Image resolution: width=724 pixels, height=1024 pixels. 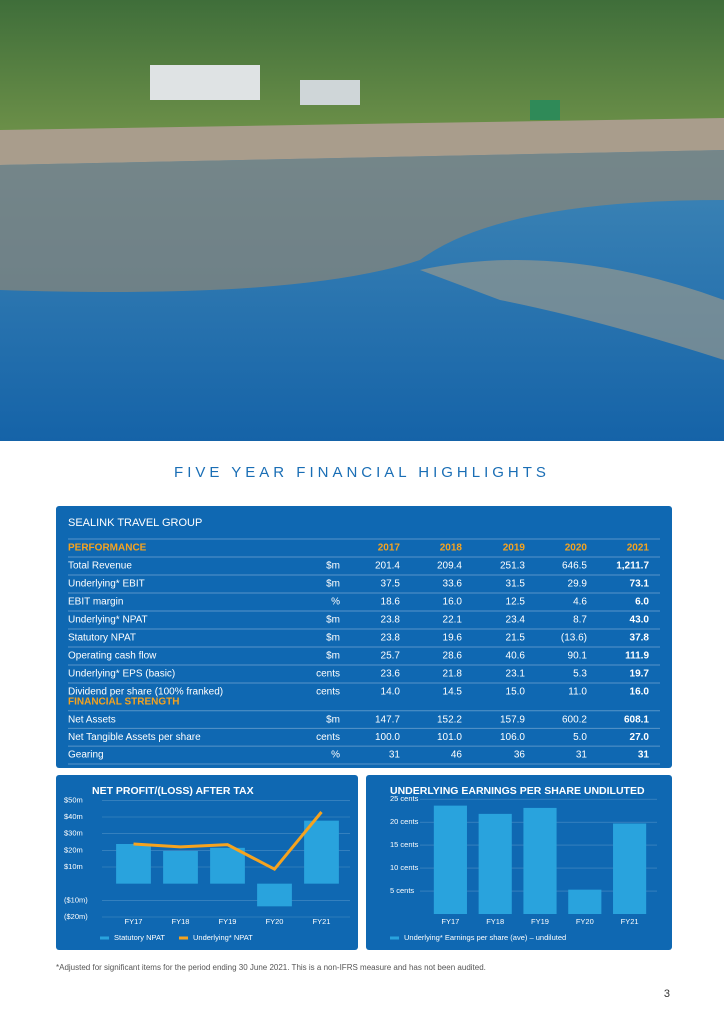 I want to click on row-label: Gearing, so click(x=86, y=755).